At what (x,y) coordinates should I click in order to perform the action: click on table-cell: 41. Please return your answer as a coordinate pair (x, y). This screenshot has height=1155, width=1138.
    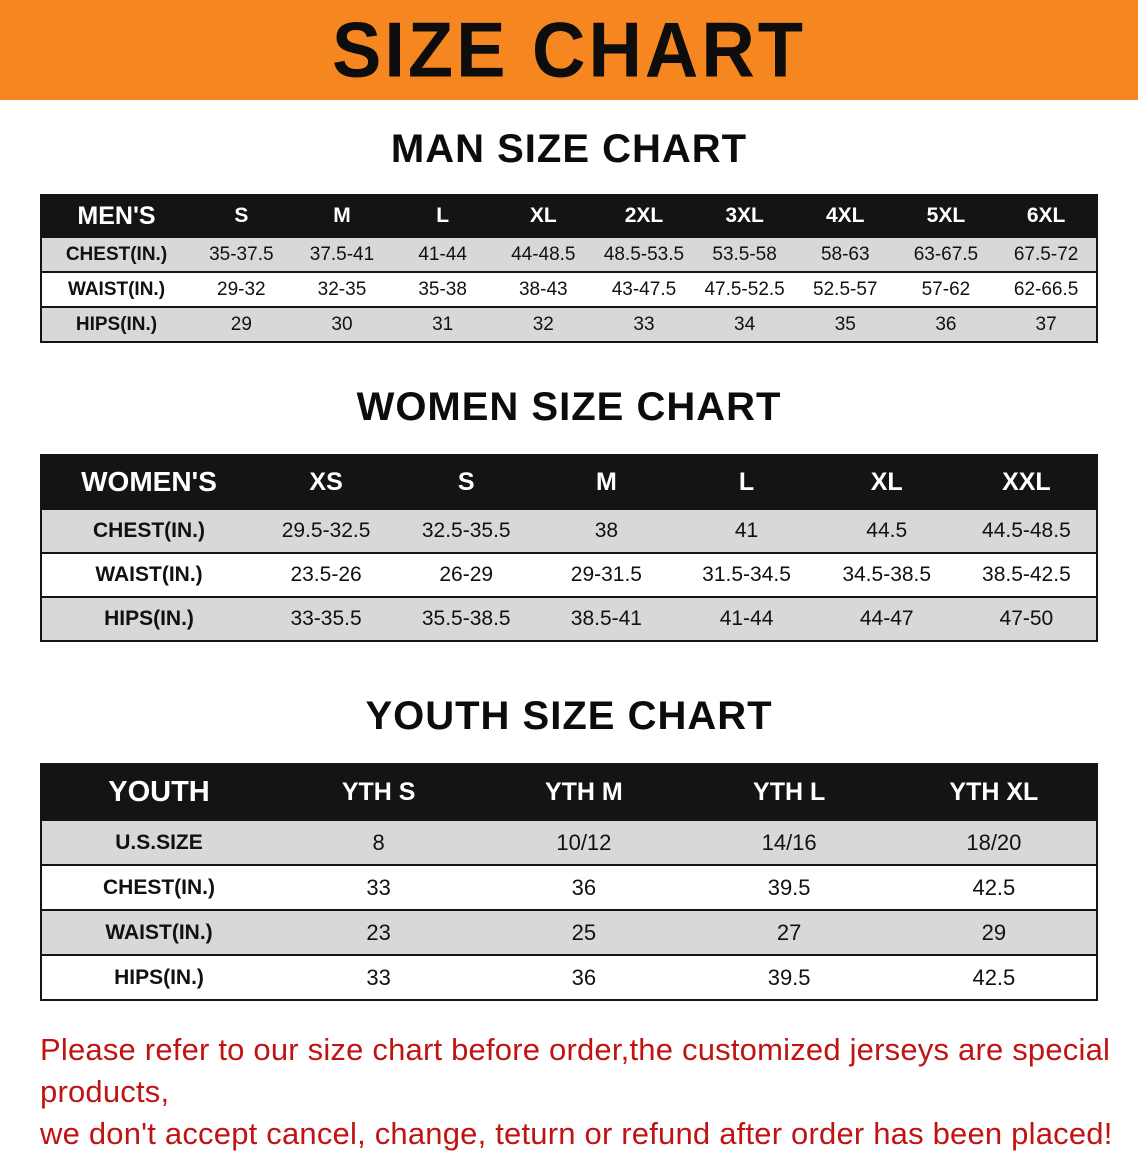
    Looking at the image, I should click on (746, 530).